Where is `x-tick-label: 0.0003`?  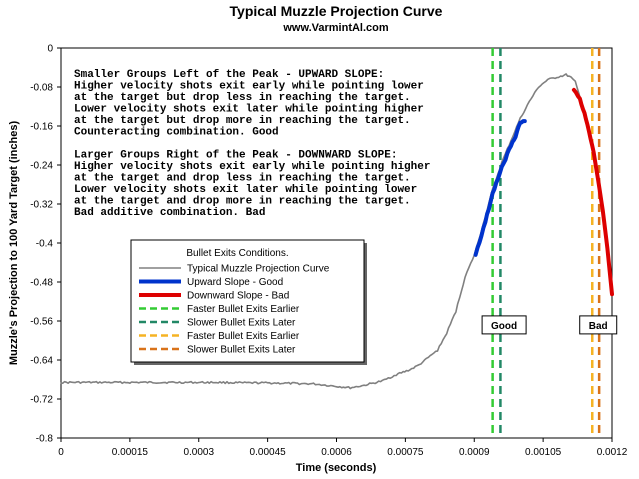
x-tick-label: 0.0003 is located at coordinates (198, 452).